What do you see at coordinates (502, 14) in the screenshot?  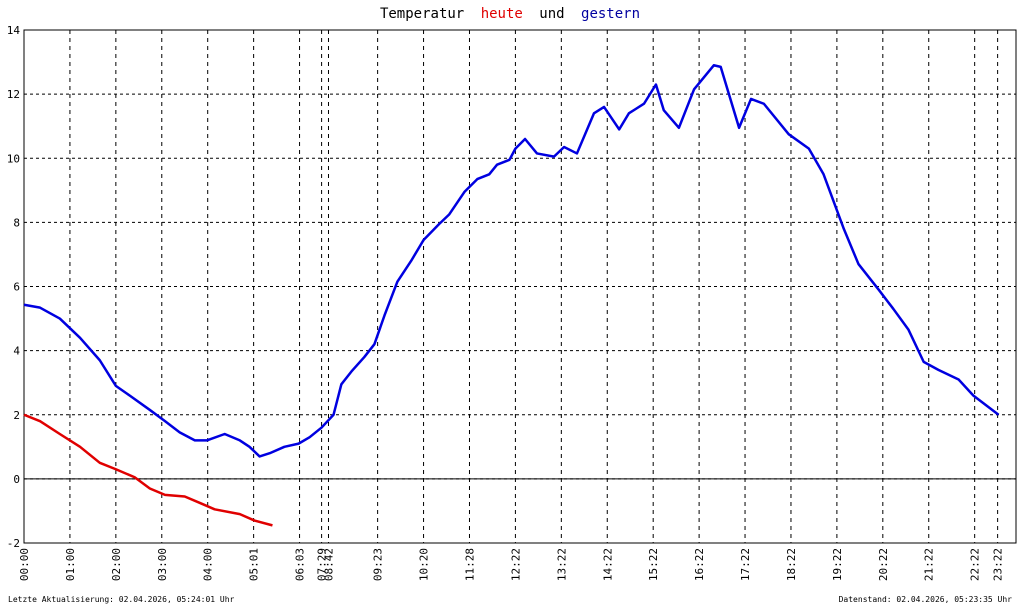 I see `title-series-name: heute` at bounding box center [502, 14].